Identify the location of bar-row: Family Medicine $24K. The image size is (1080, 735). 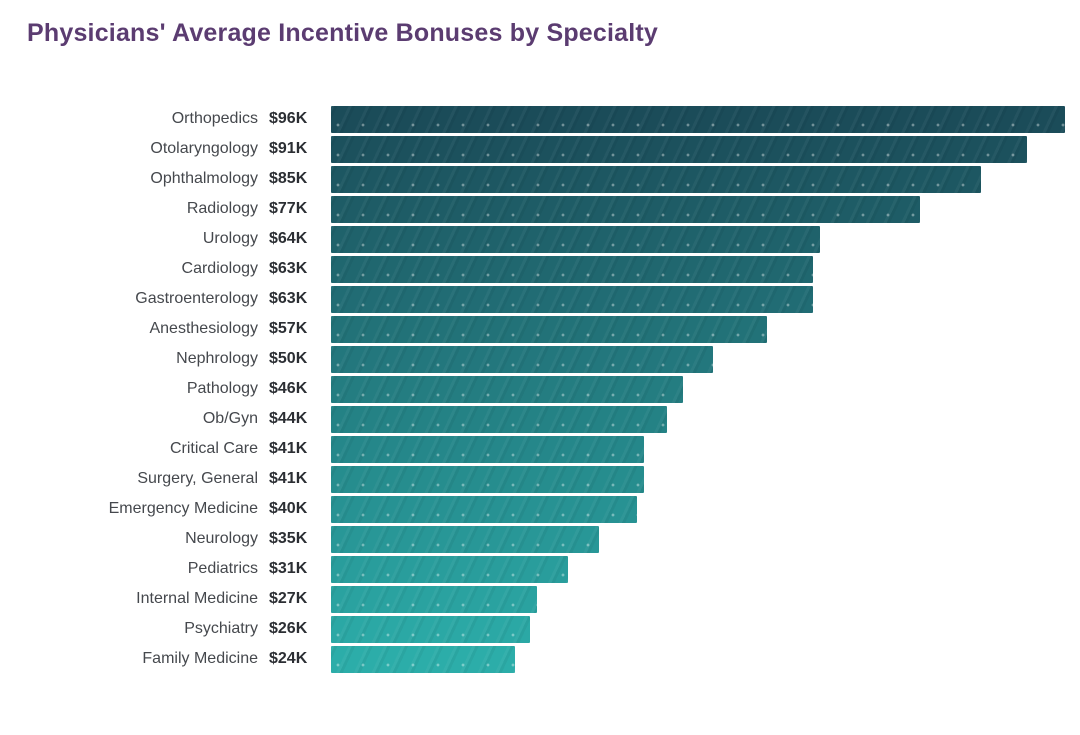
(540, 659).